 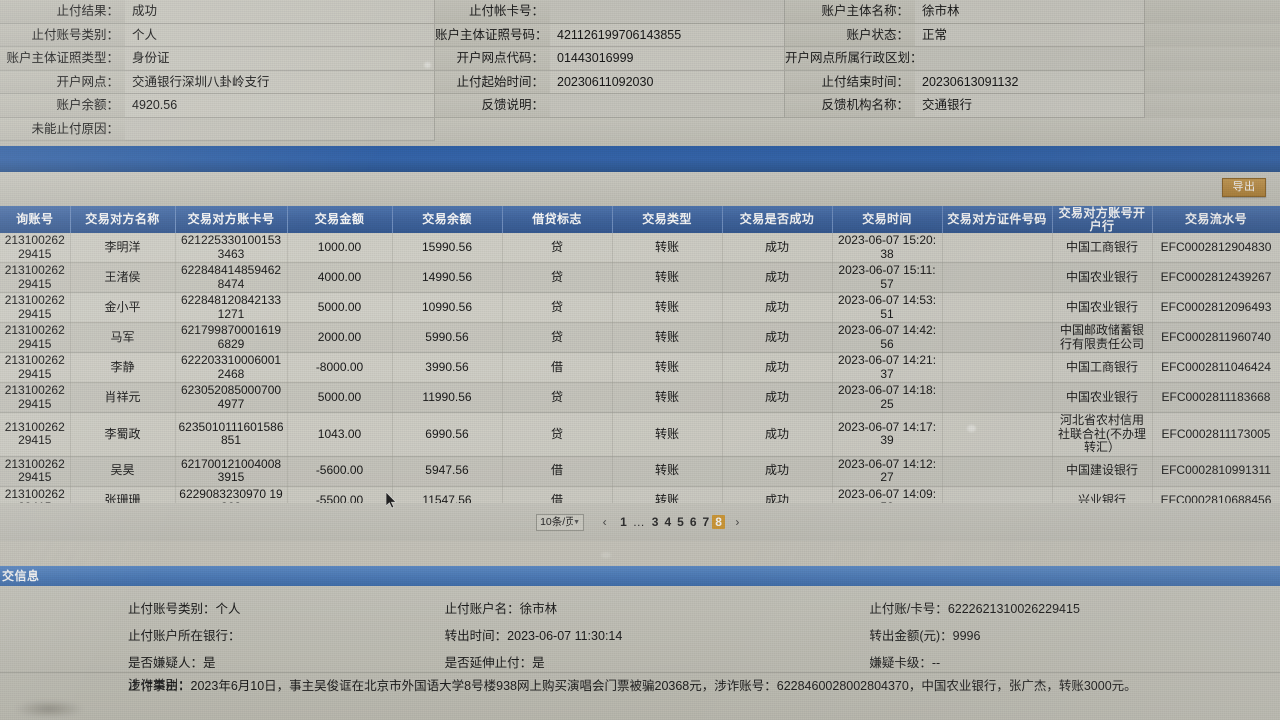 What do you see at coordinates (340, 367) in the screenshot?
I see `cell-amount: -8000.00` at bounding box center [340, 367].